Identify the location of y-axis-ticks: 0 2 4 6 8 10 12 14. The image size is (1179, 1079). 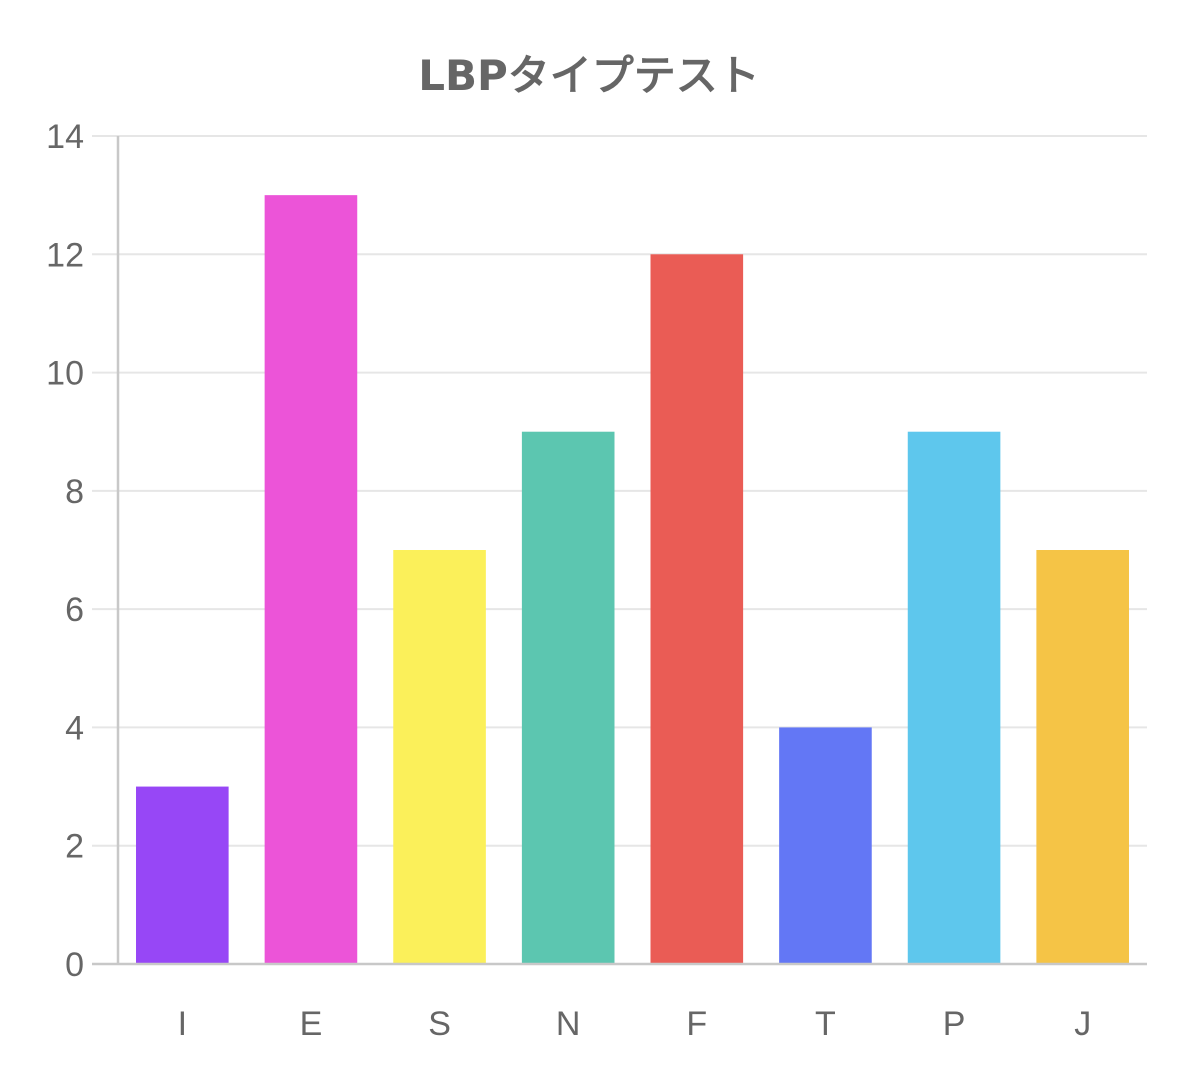
(65, 551).